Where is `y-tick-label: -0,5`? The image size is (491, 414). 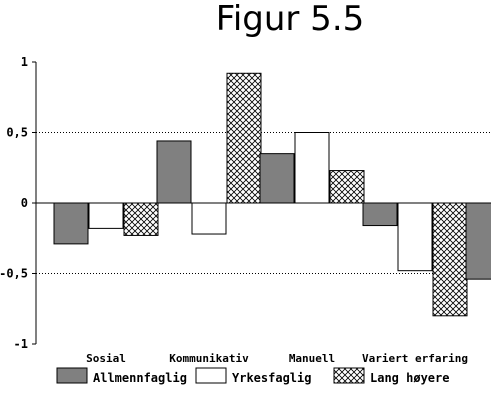 y-tick-label: -0,5 is located at coordinates (14, 274).